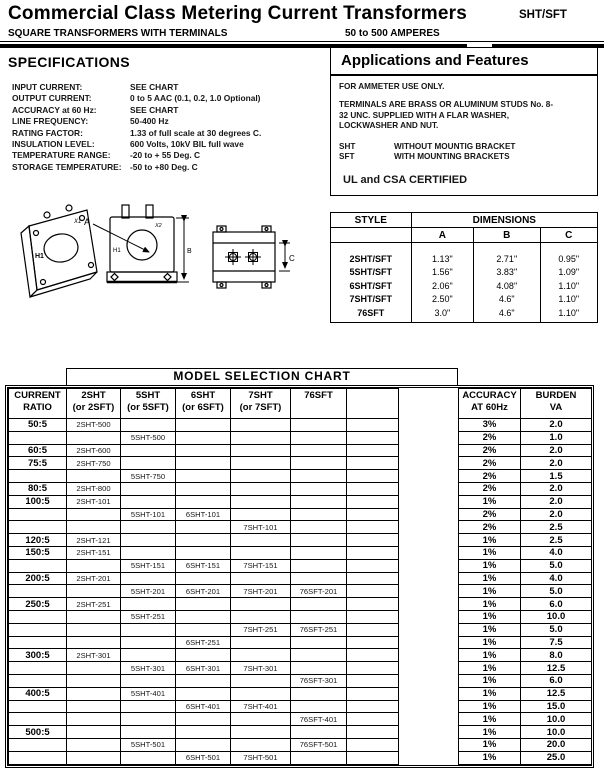 The height and width of the screenshot is (772, 604). Describe the element at coordinates (77, 222) in the screenshot. I see `label-x1: X1` at that location.